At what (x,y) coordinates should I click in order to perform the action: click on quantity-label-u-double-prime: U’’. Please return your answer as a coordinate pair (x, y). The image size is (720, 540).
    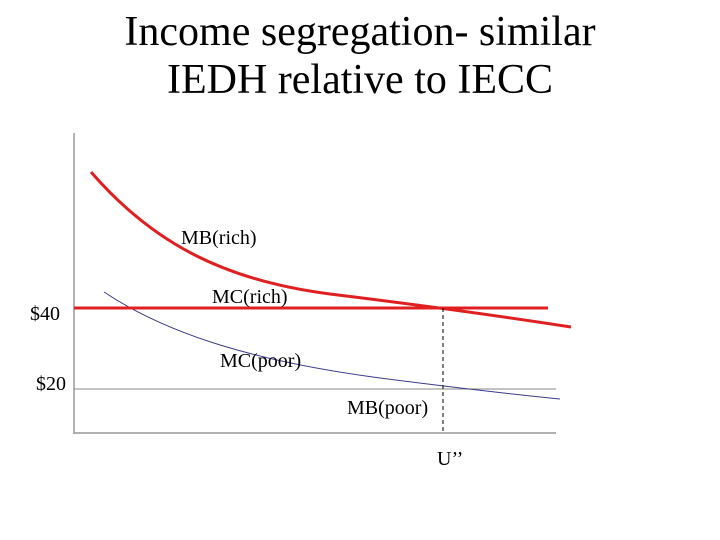
    Looking at the image, I should click on (450, 459).